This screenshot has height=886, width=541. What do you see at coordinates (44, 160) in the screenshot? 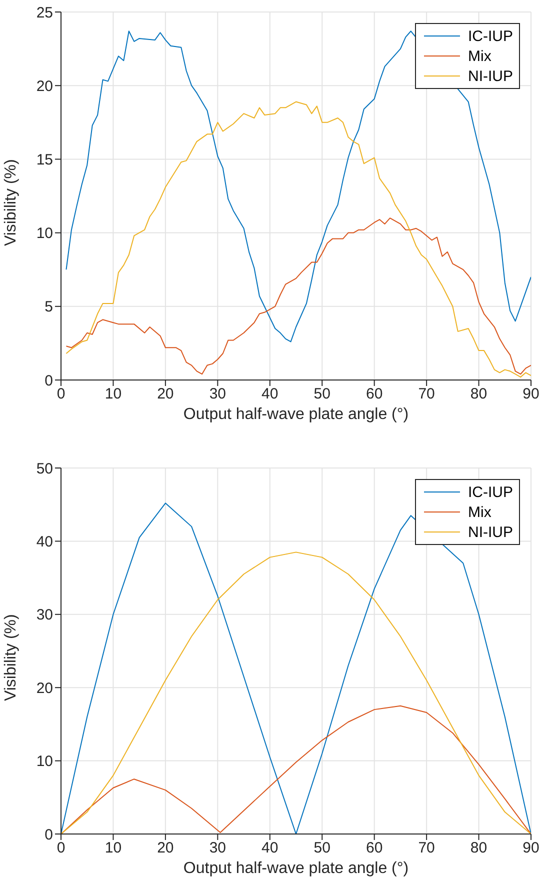
I see `y-tick-label: 15` at bounding box center [44, 160].